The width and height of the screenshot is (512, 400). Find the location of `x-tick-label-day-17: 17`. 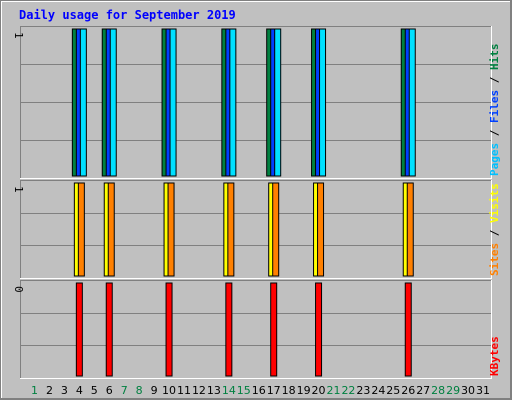

x-tick-label-day-17: 17 is located at coordinates (274, 390).